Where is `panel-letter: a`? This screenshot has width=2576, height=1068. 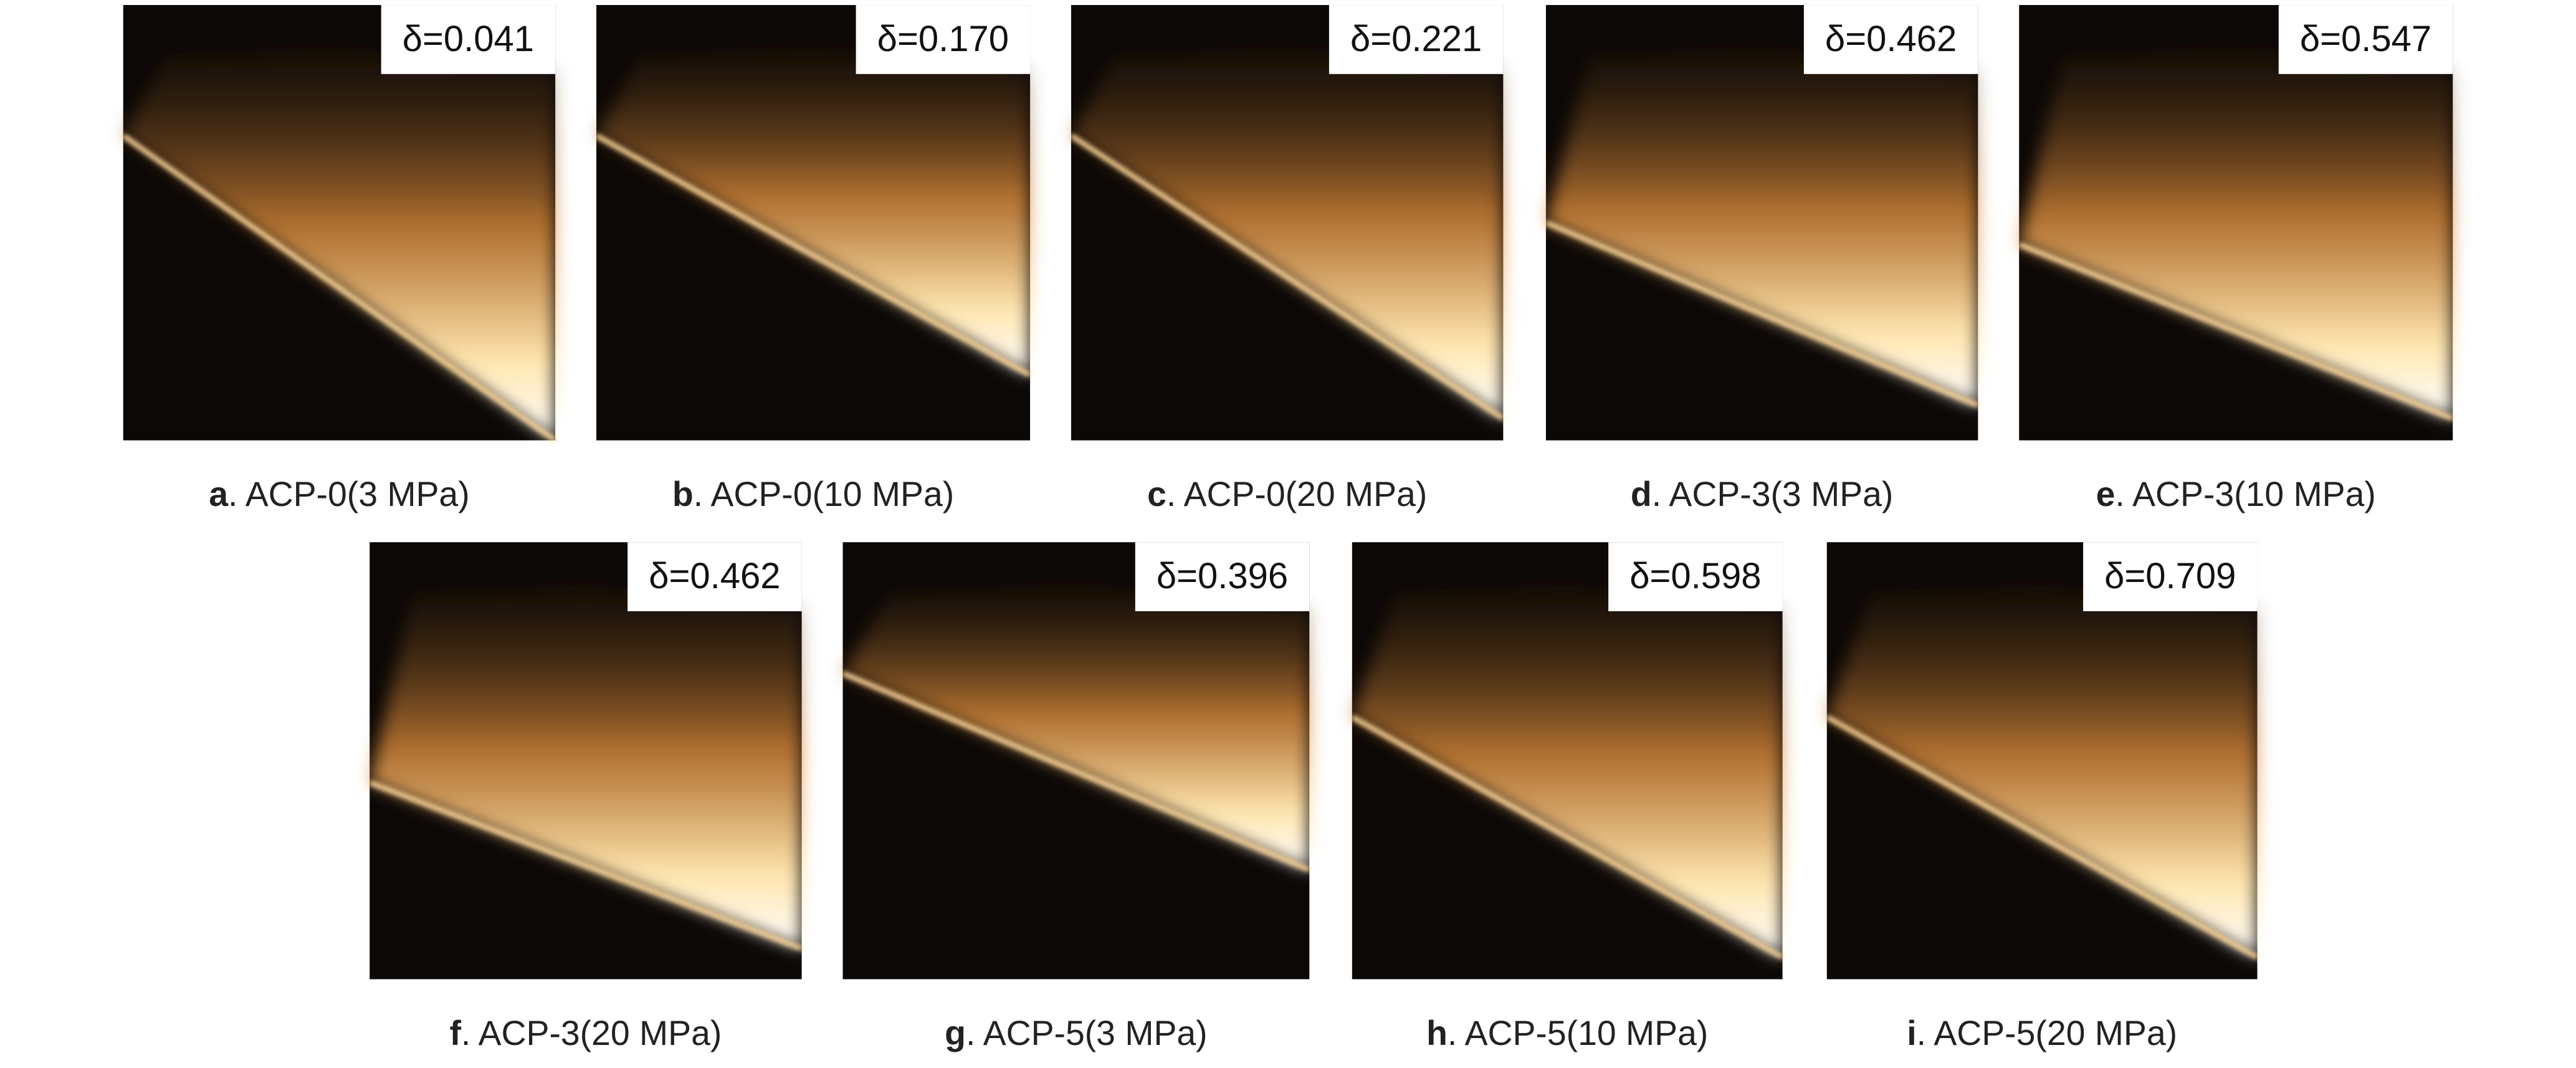 panel-letter: a is located at coordinates (219, 494).